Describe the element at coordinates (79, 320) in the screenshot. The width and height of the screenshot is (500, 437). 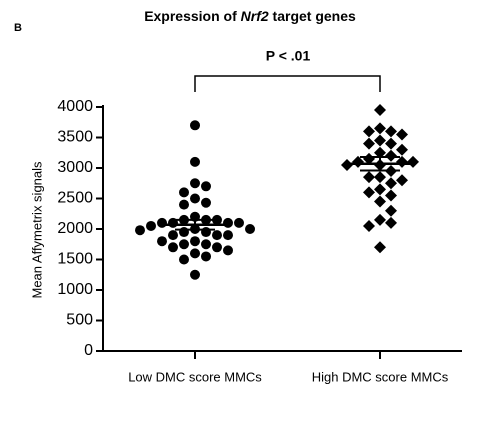
I see `y-tick-label: 500` at that location.